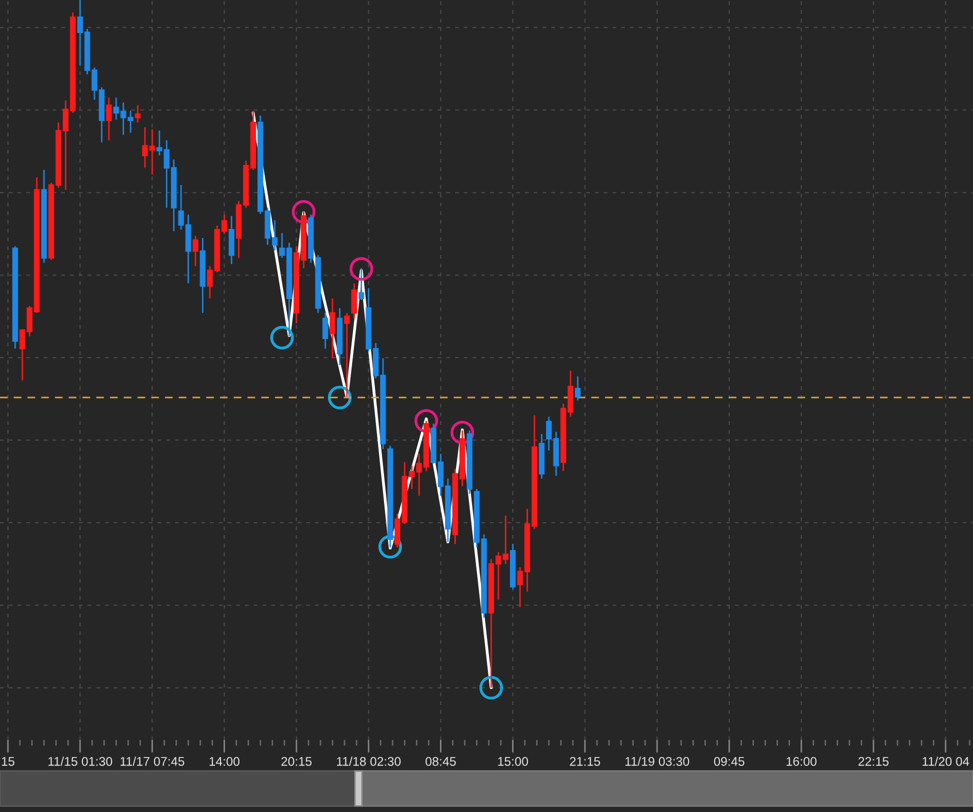 Image resolution: width=973 pixels, height=812 pixels. Describe the element at coordinates (225, 761) in the screenshot. I see `x-tick-label: 14:00` at that location.